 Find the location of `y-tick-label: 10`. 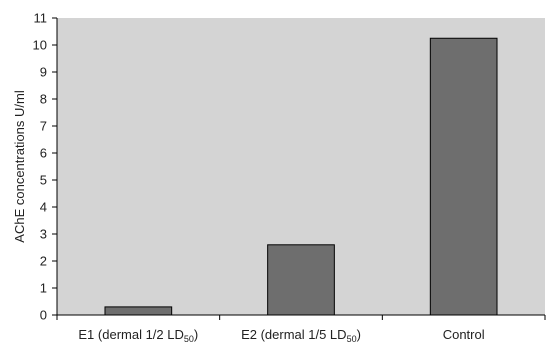

y-tick-label: 10 is located at coordinates (40, 45).